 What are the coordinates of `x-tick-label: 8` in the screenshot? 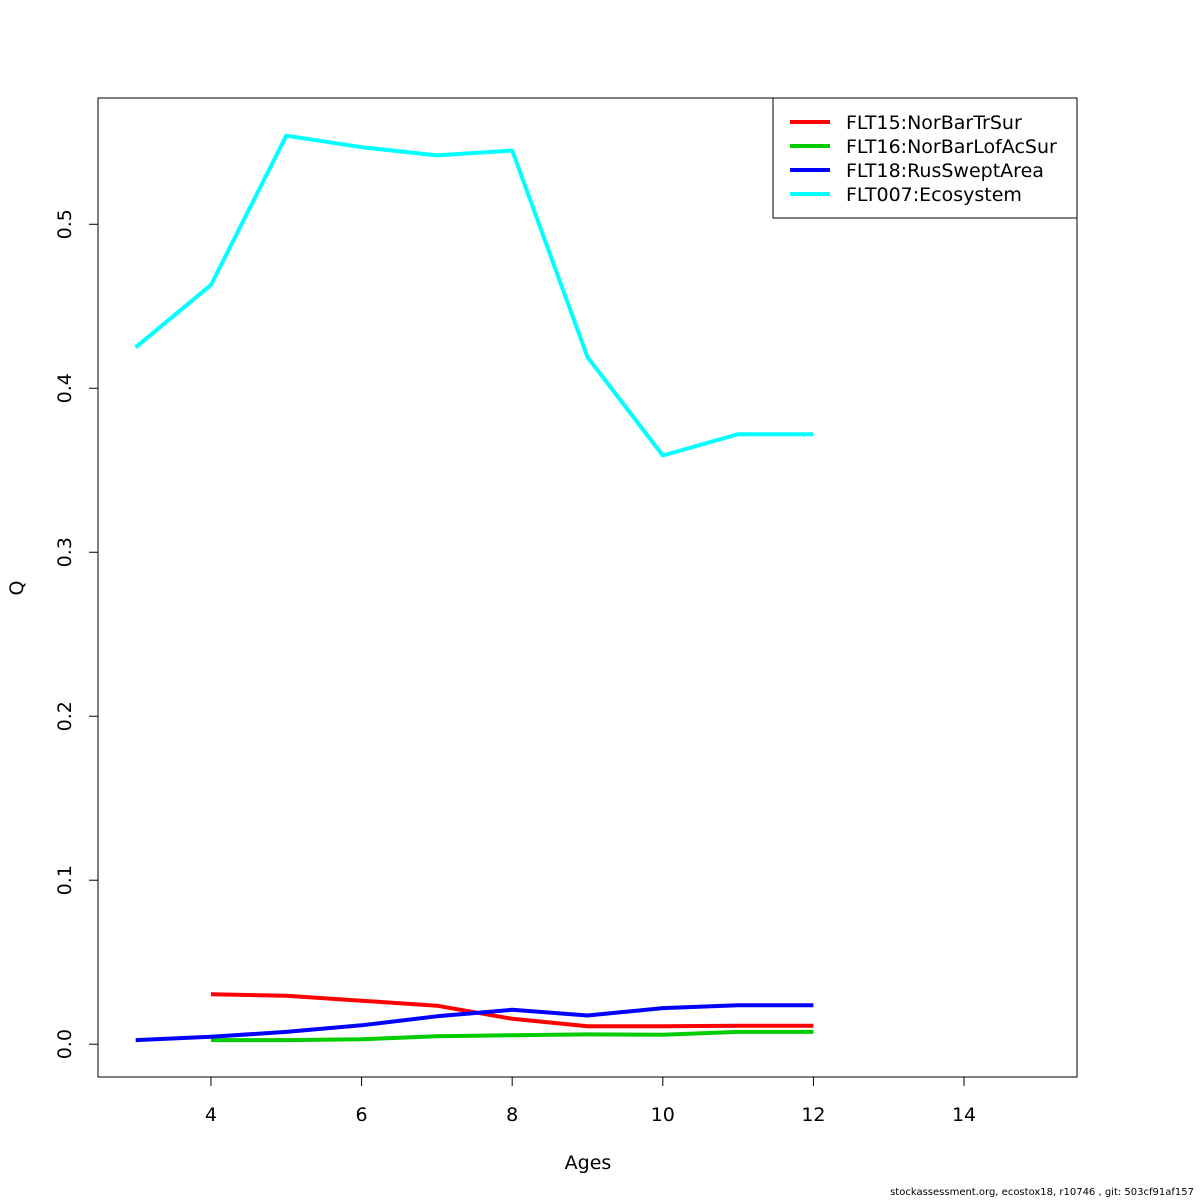 It's located at (512, 1115).